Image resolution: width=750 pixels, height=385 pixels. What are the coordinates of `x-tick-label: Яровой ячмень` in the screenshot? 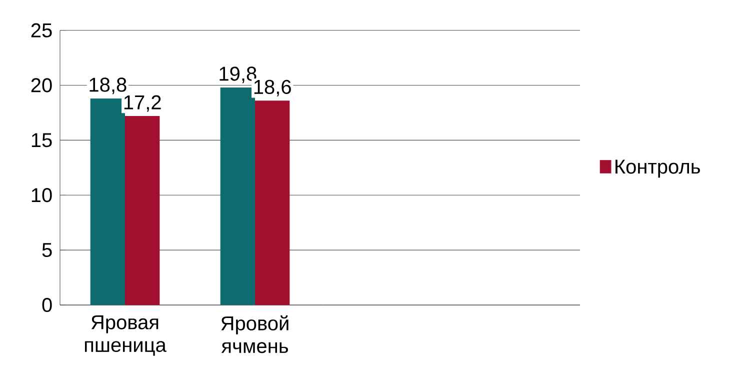 It's located at (254, 334).